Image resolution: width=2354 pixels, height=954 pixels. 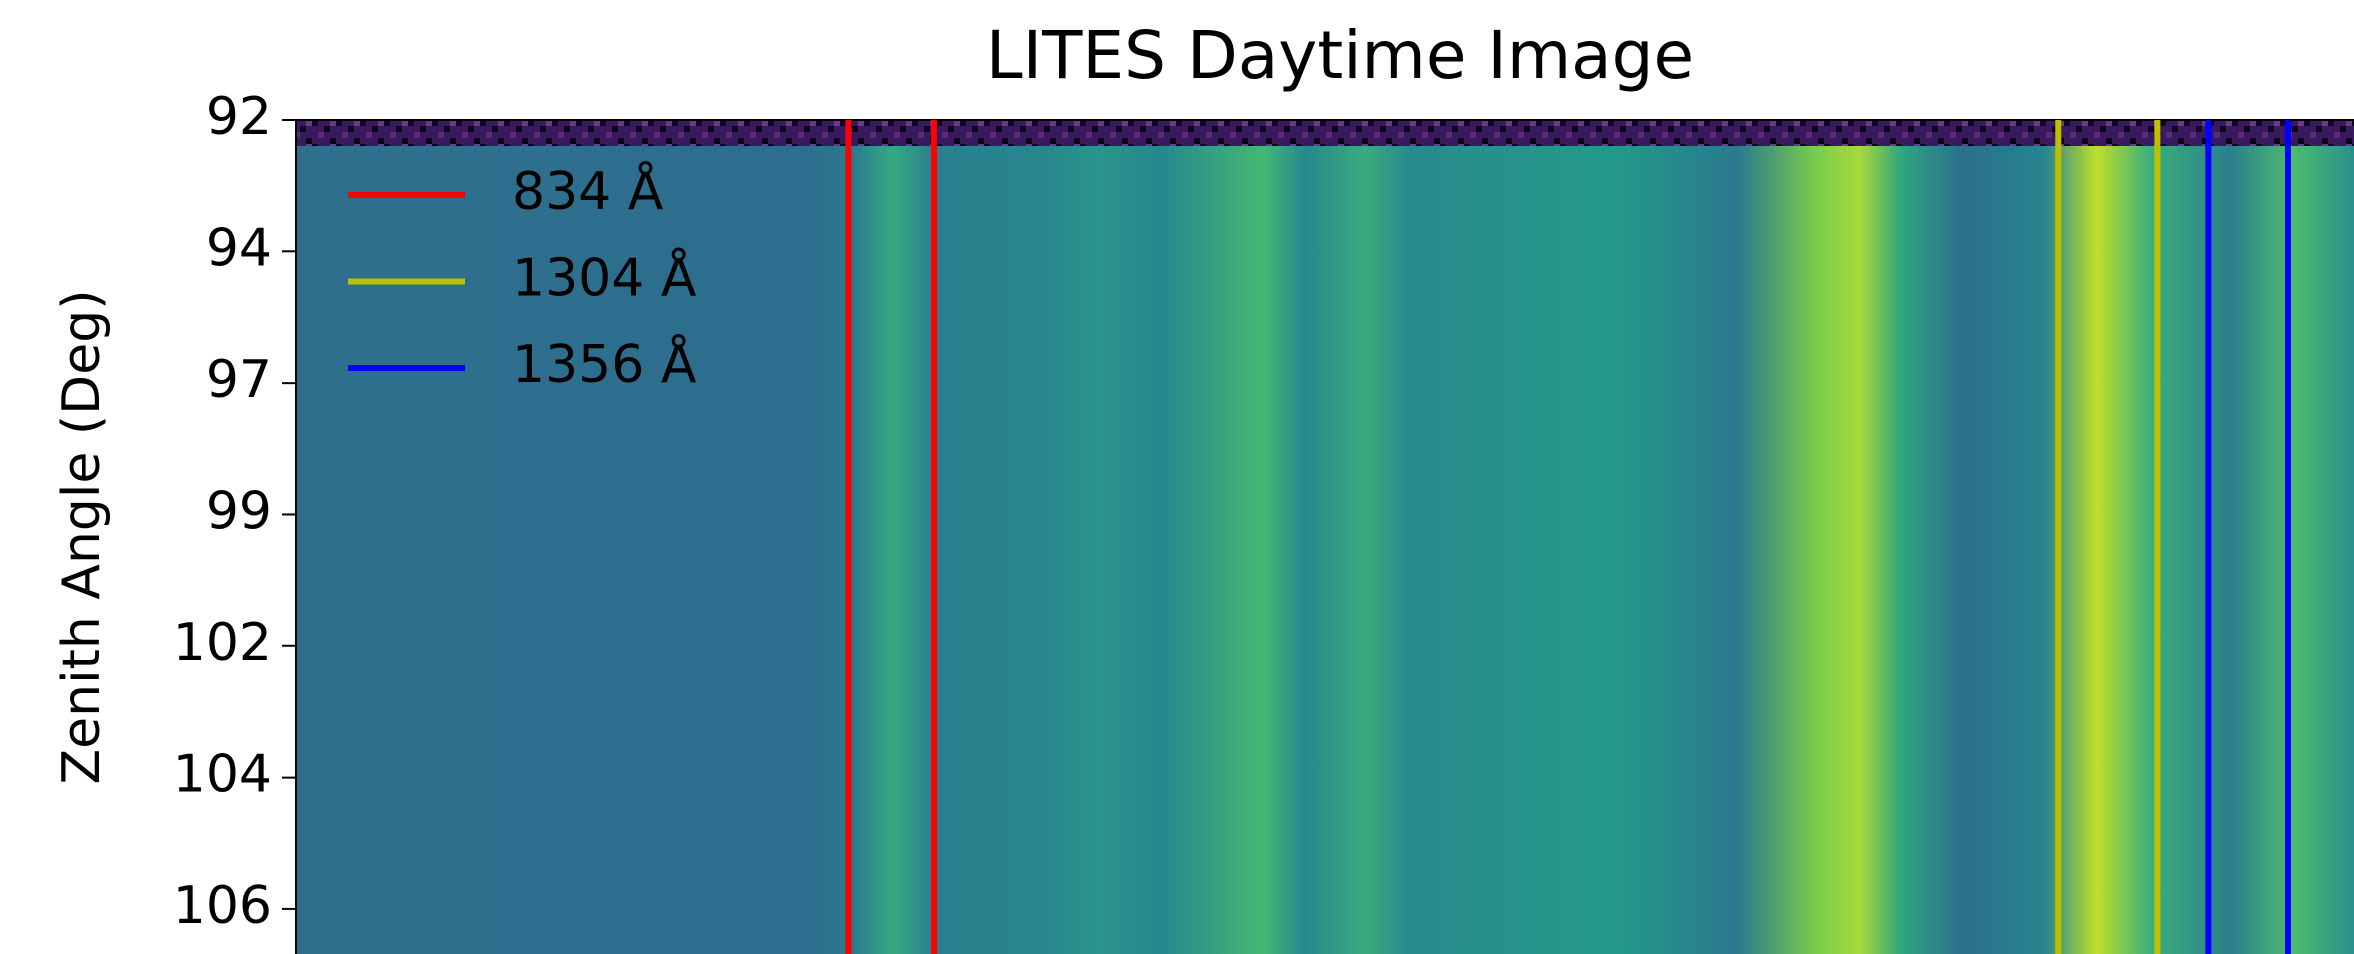 What do you see at coordinates (588, 191) in the screenshot?
I see `legend-label: 834 Å` at bounding box center [588, 191].